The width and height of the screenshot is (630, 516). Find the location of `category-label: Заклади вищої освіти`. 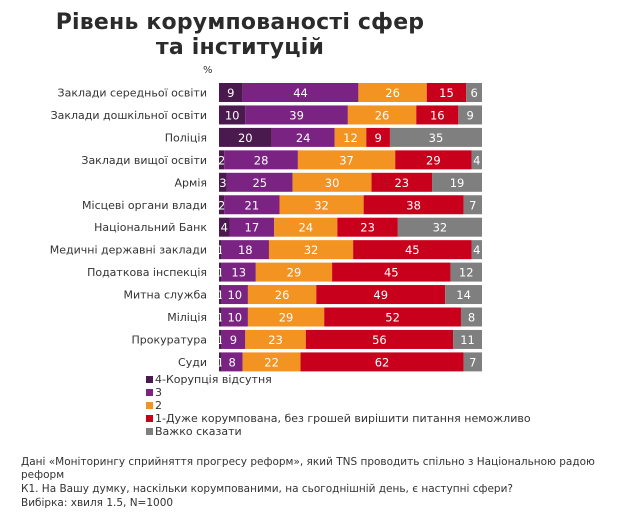

category-label: Заклади вищої освіти is located at coordinates (144, 160).